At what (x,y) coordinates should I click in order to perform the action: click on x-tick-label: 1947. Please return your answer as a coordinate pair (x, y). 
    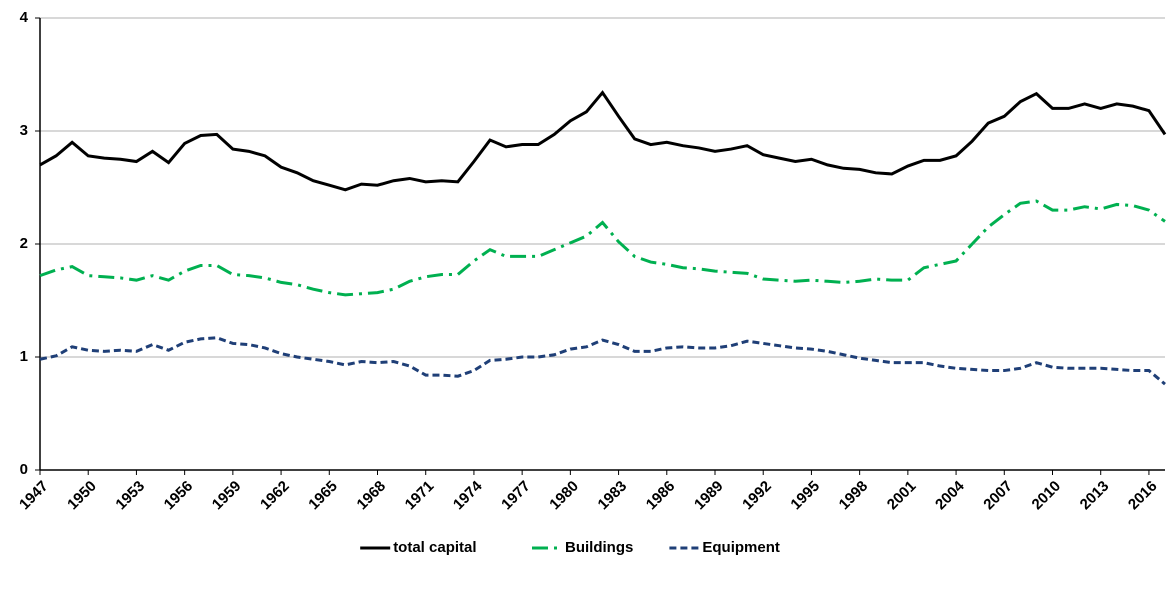
    Looking at the image, I should click on (34, 496).